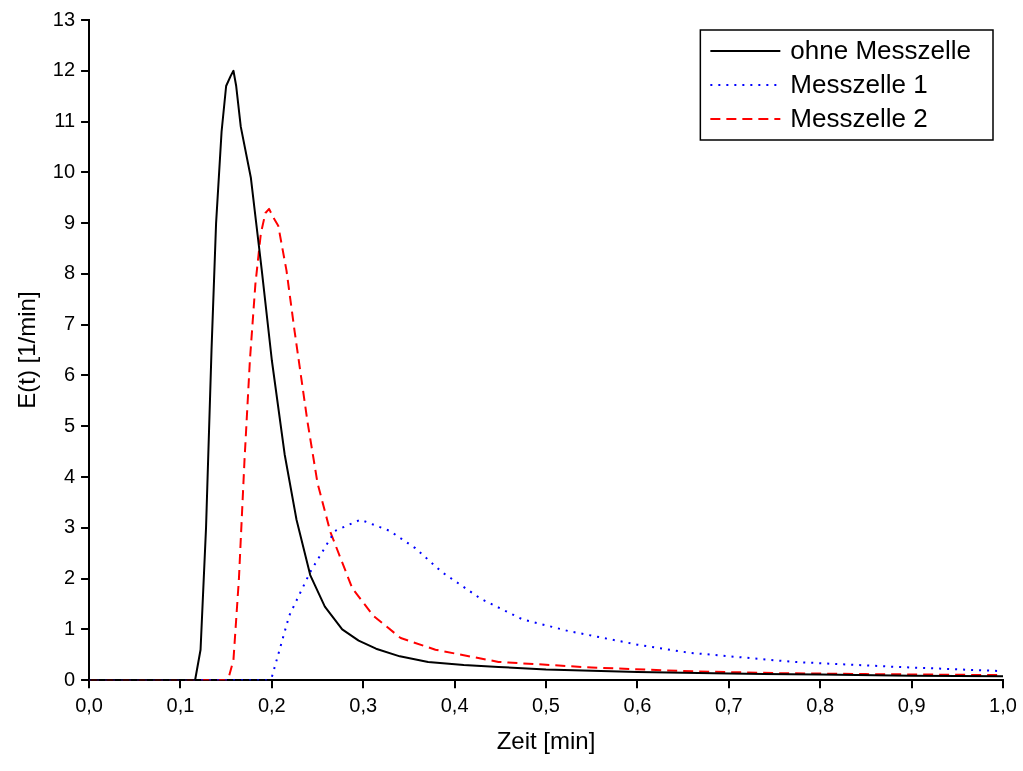  I want to click on y-tick-label: 6, so click(69, 374).